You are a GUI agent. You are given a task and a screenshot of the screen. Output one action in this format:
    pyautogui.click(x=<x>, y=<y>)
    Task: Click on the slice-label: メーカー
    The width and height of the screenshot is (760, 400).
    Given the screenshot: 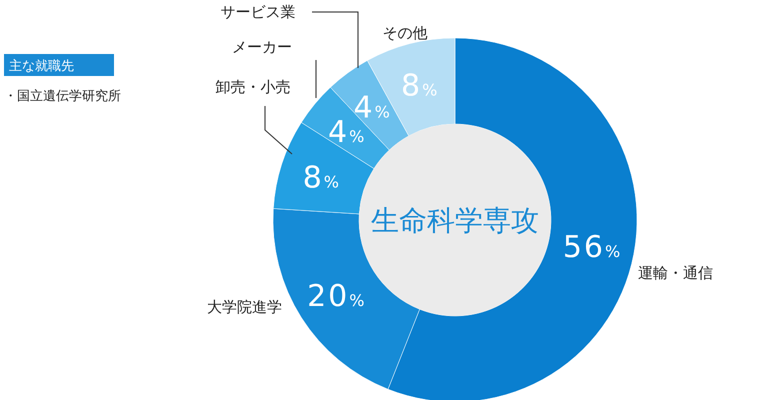 What is the action you would take?
    pyautogui.click(x=262, y=47)
    